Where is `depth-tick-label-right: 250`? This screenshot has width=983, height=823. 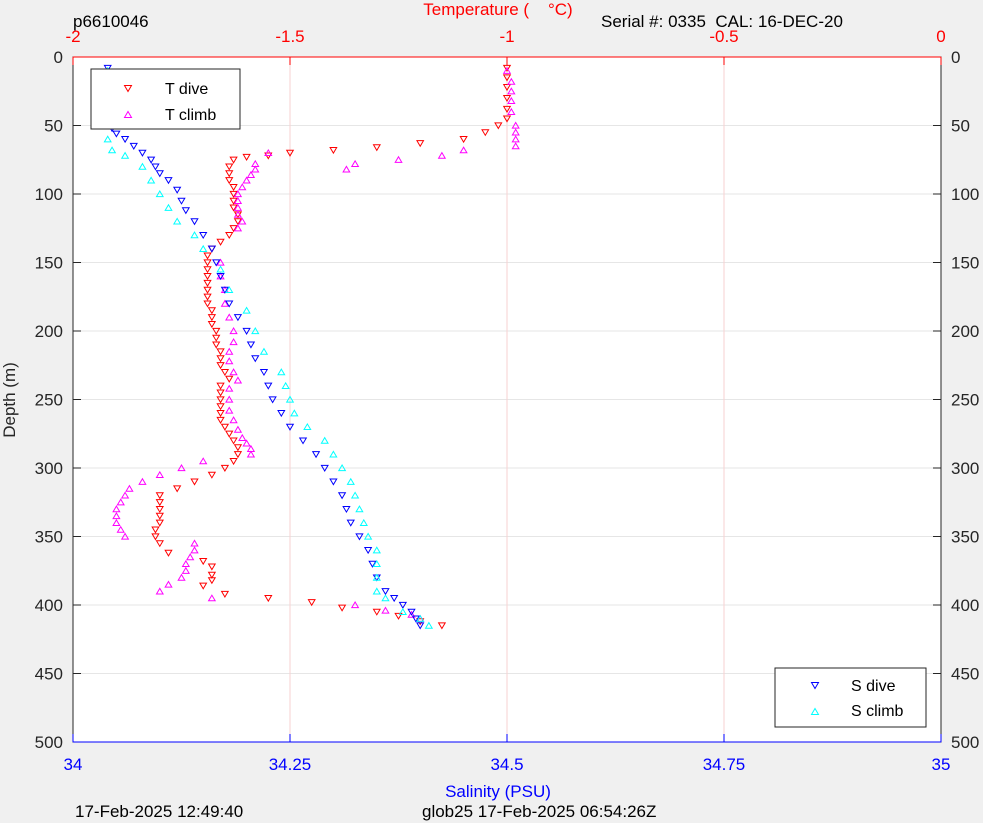 depth-tick-label-right: 250 is located at coordinates (965, 400).